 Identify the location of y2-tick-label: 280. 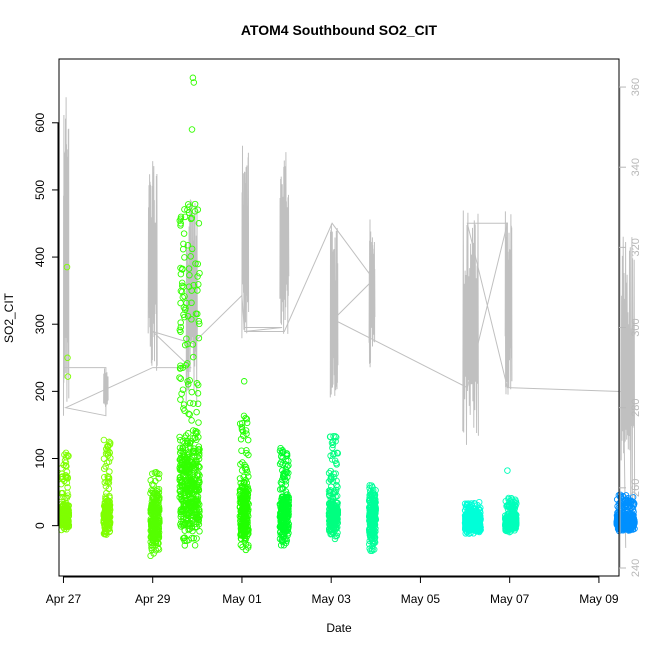
(636, 407).